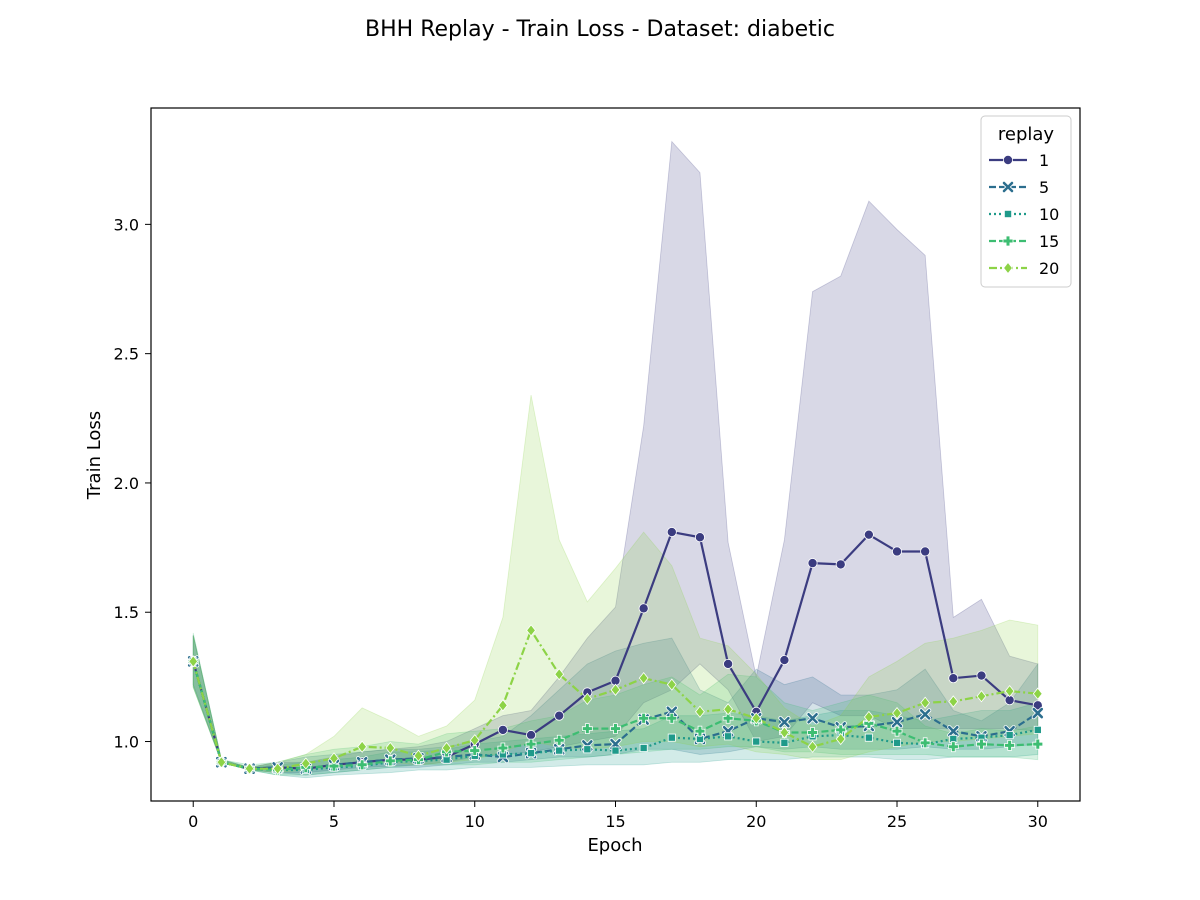 This screenshot has height=900, width=1200. Describe the element at coordinates (1044, 160) in the screenshot. I see `legend-label: 1` at that location.